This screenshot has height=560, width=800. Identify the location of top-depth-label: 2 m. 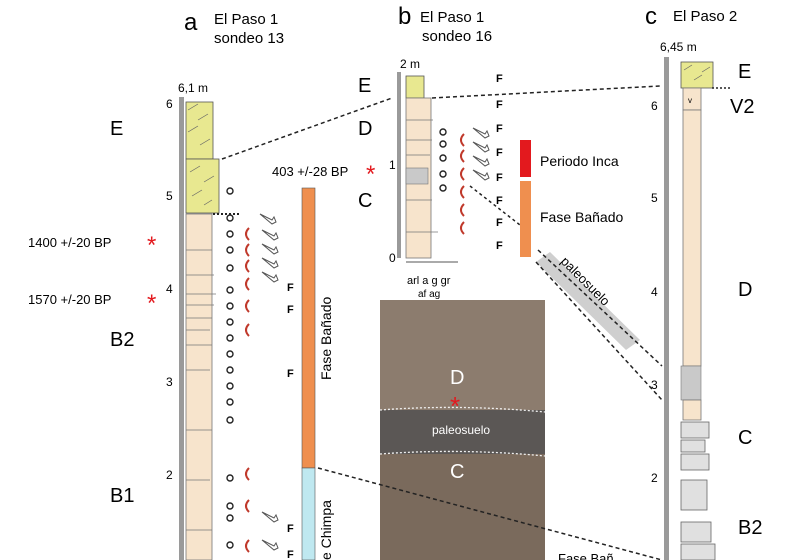
(410, 64).